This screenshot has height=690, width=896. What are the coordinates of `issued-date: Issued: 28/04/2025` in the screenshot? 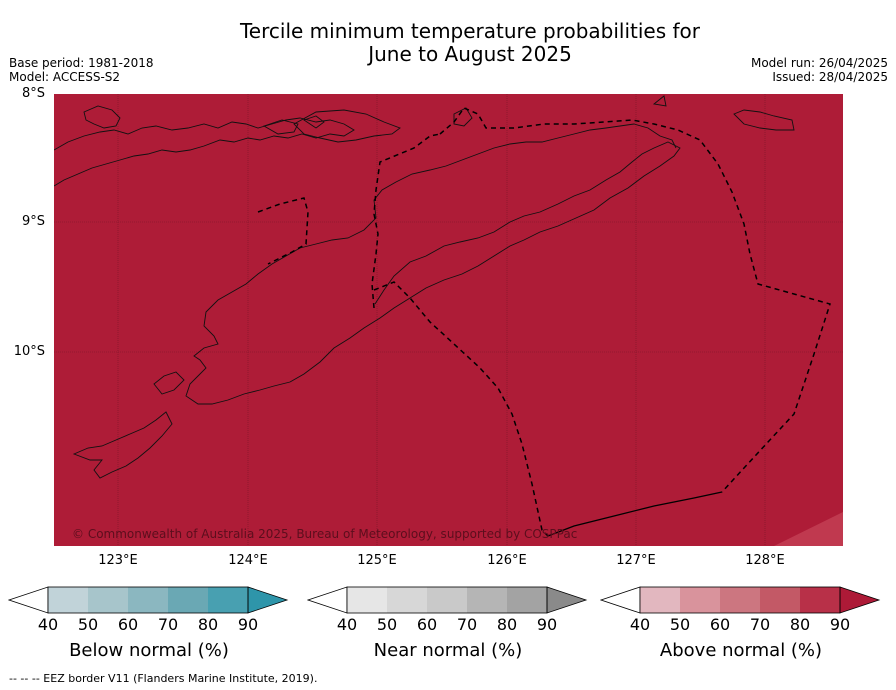 It's located at (830, 77).